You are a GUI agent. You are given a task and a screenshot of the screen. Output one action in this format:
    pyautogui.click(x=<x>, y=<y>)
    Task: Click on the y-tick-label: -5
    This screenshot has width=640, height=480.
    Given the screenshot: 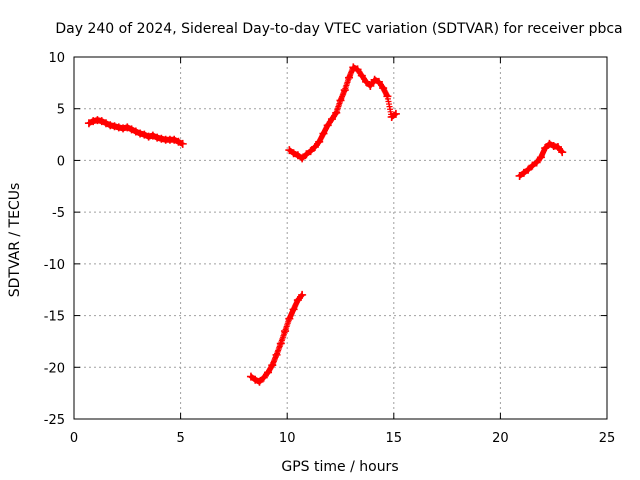 What is the action you would take?
    pyautogui.click(x=58, y=213)
    